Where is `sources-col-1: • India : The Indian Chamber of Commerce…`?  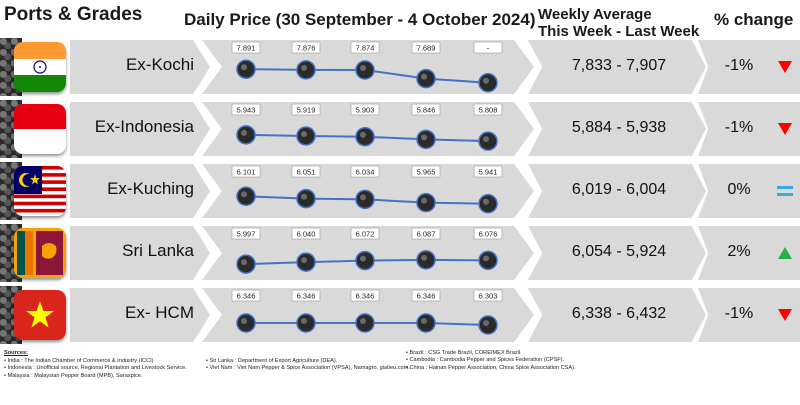 sources-col-1: • India : The Indian Chamber of Commerce… is located at coordinates (95, 369).